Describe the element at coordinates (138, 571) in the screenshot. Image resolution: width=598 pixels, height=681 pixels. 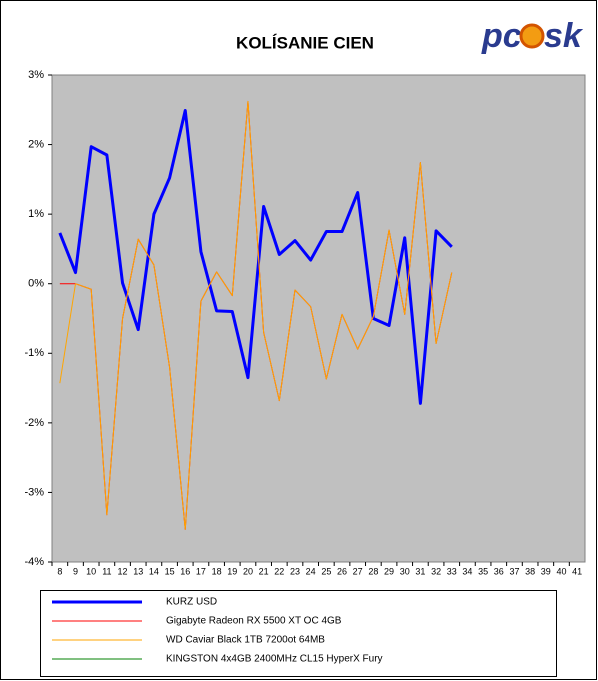
I see `x-tick-label: 13` at that location.